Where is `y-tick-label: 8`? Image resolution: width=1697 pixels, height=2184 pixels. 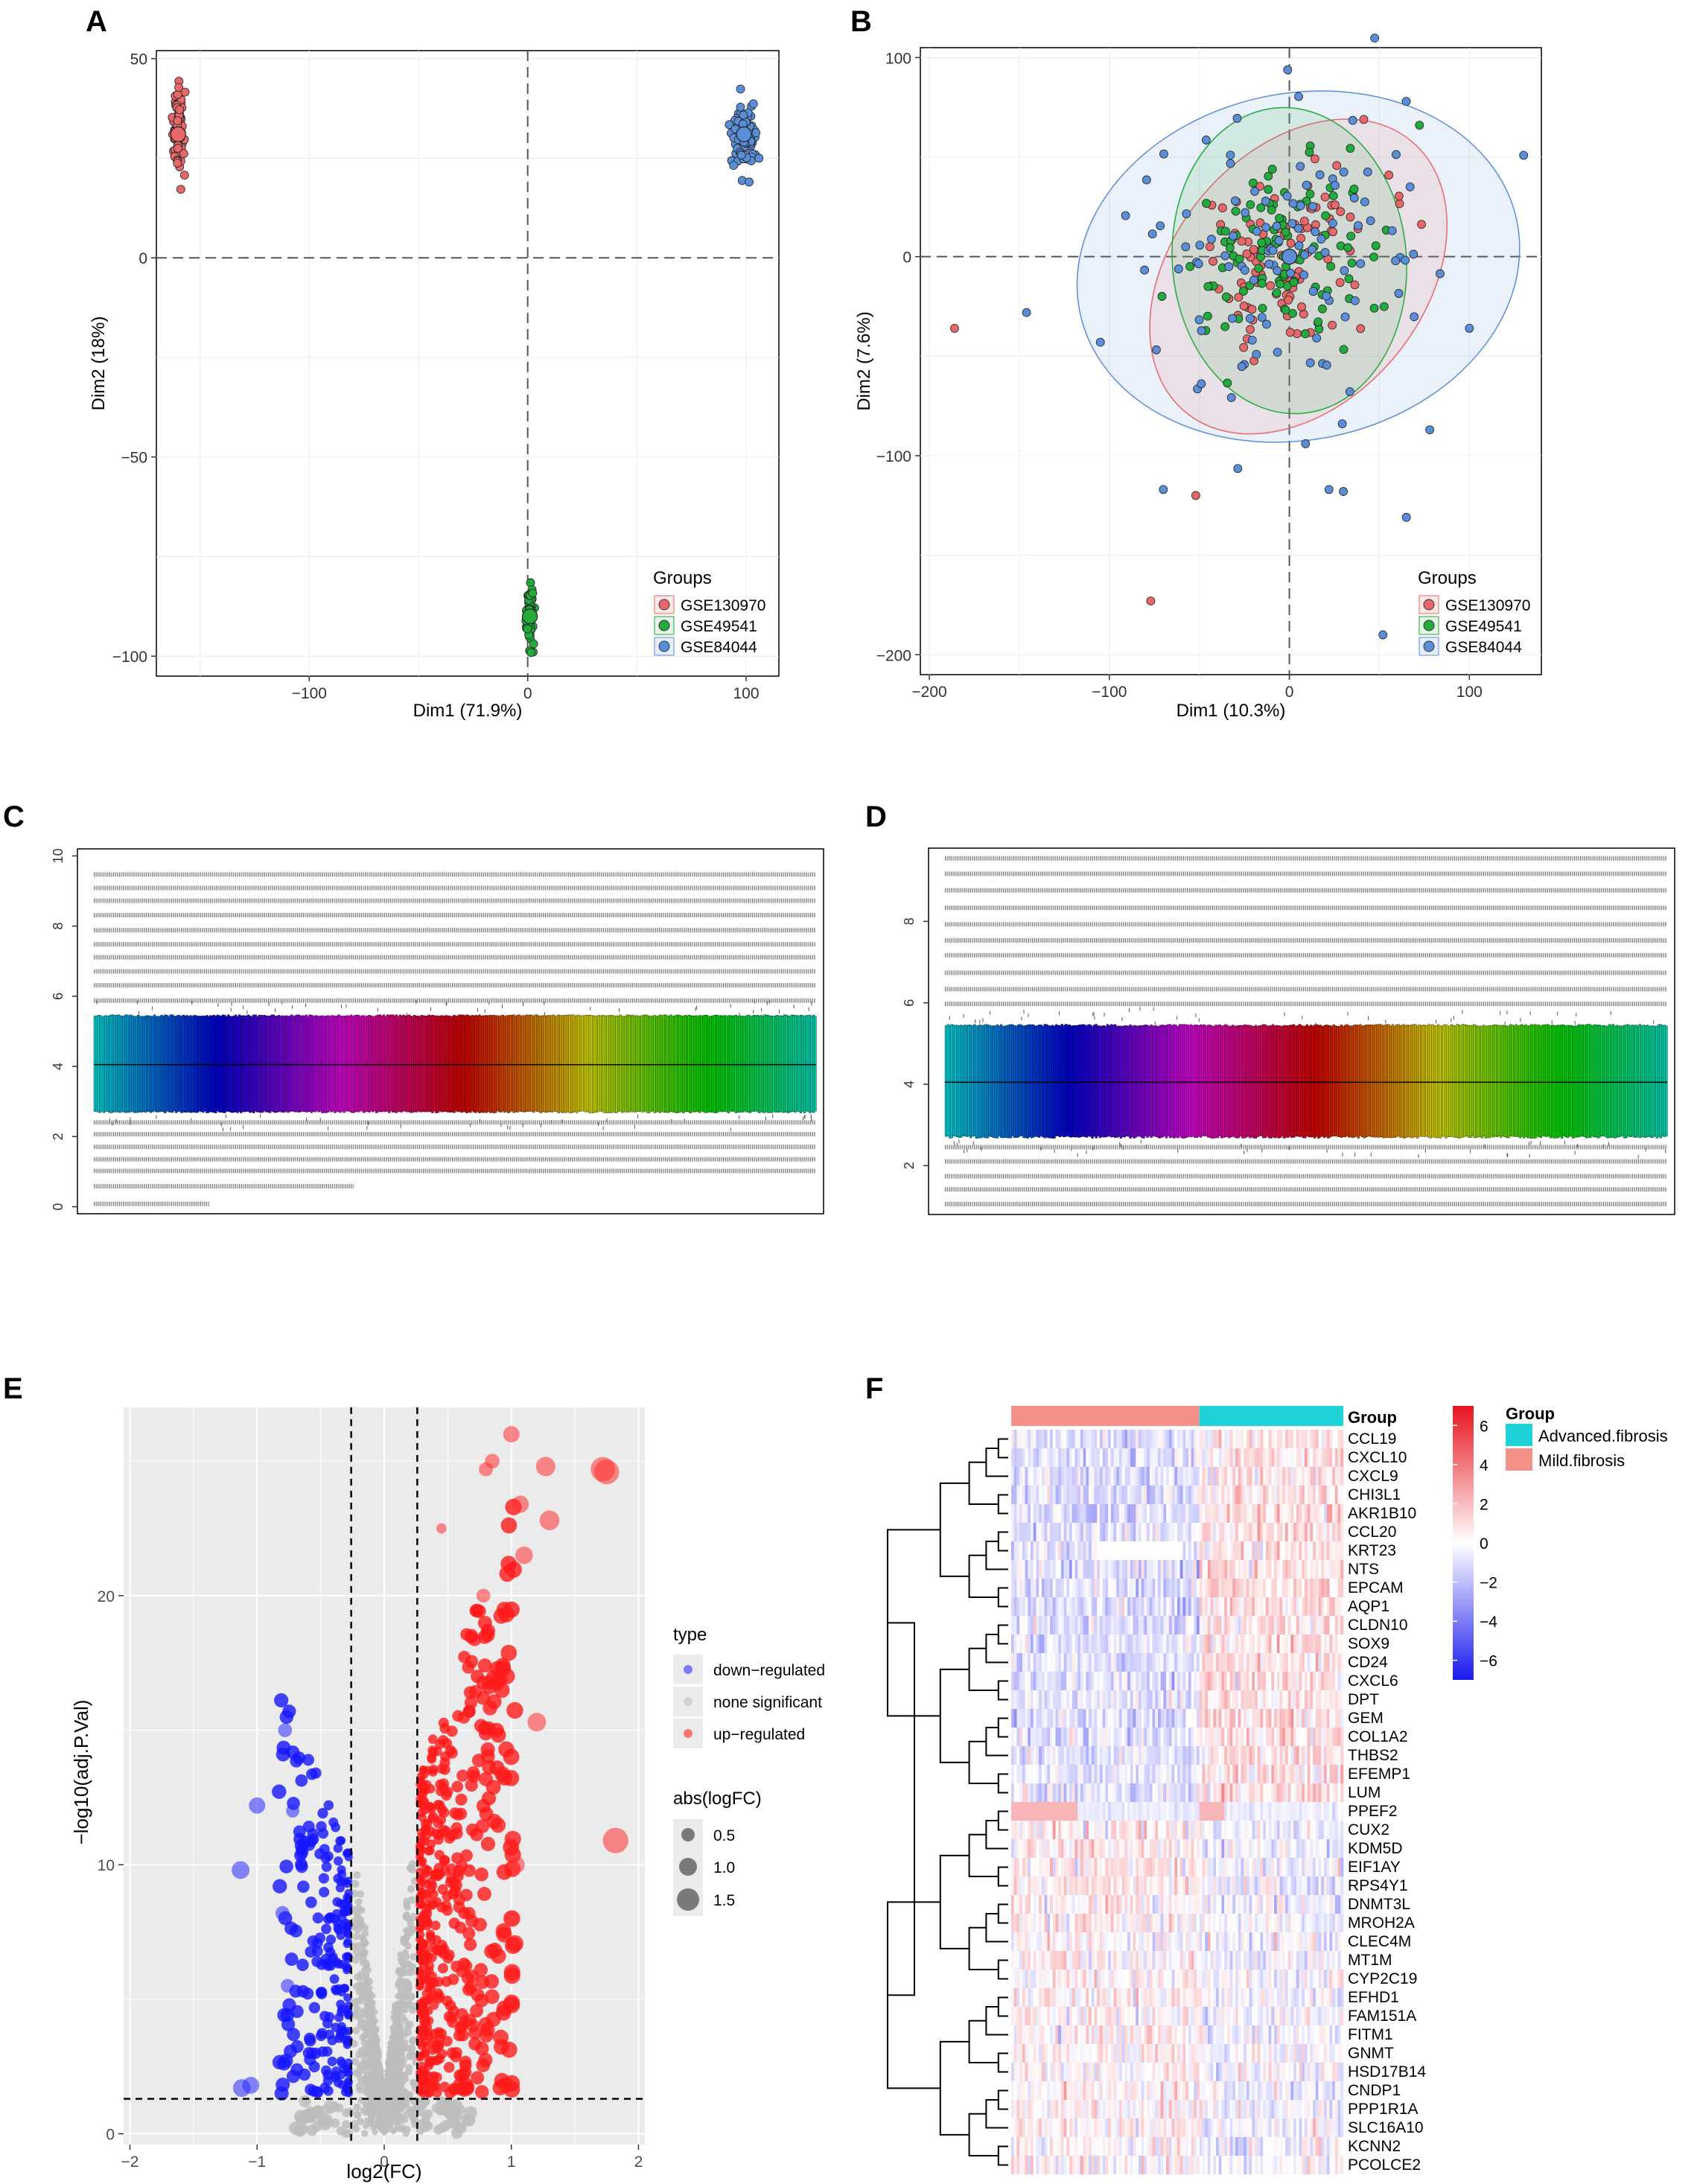
y-tick-label: 8 is located at coordinates (59, 926).